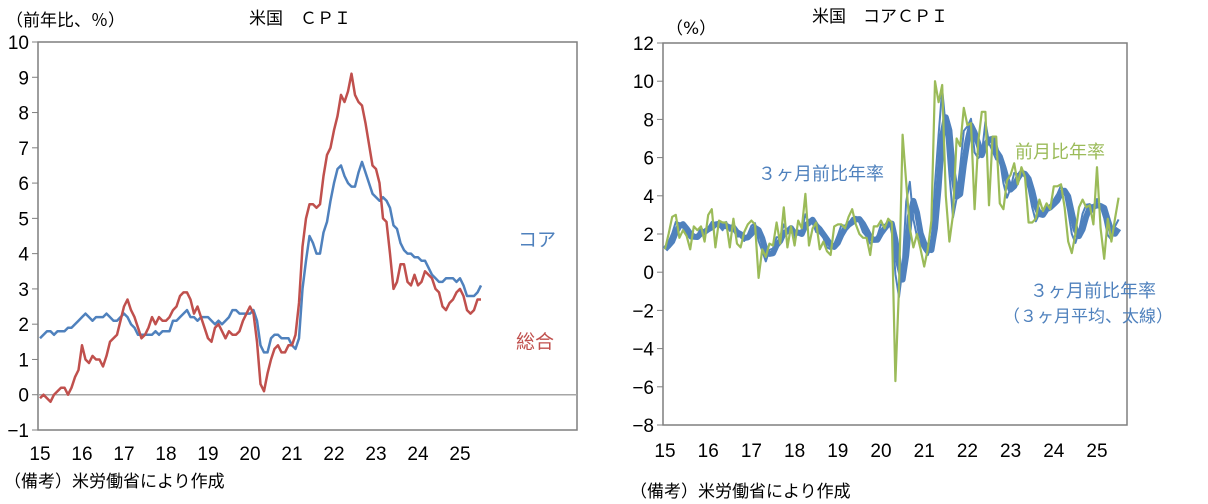 The width and height of the screenshot is (1208, 504). Describe the element at coordinates (643, 426) in the screenshot. I see `y-tick-label: −8` at that location.